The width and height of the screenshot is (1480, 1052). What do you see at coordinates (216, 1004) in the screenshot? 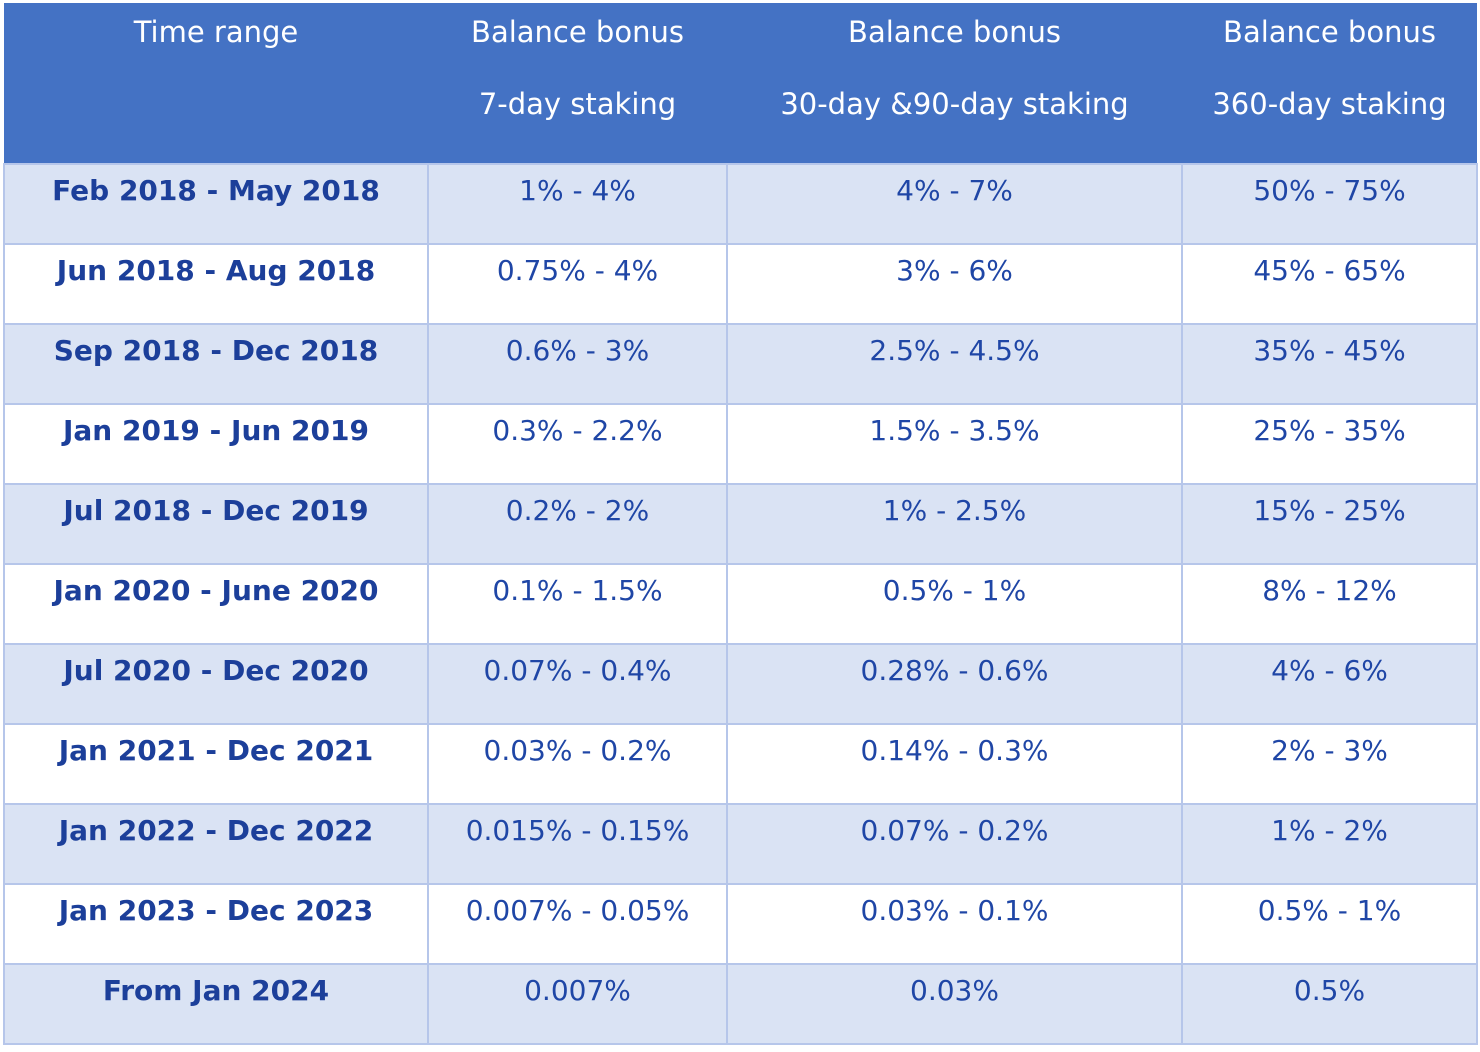
I see `time-range-cell: From Jan 2024` at bounding box center [216, 1004].